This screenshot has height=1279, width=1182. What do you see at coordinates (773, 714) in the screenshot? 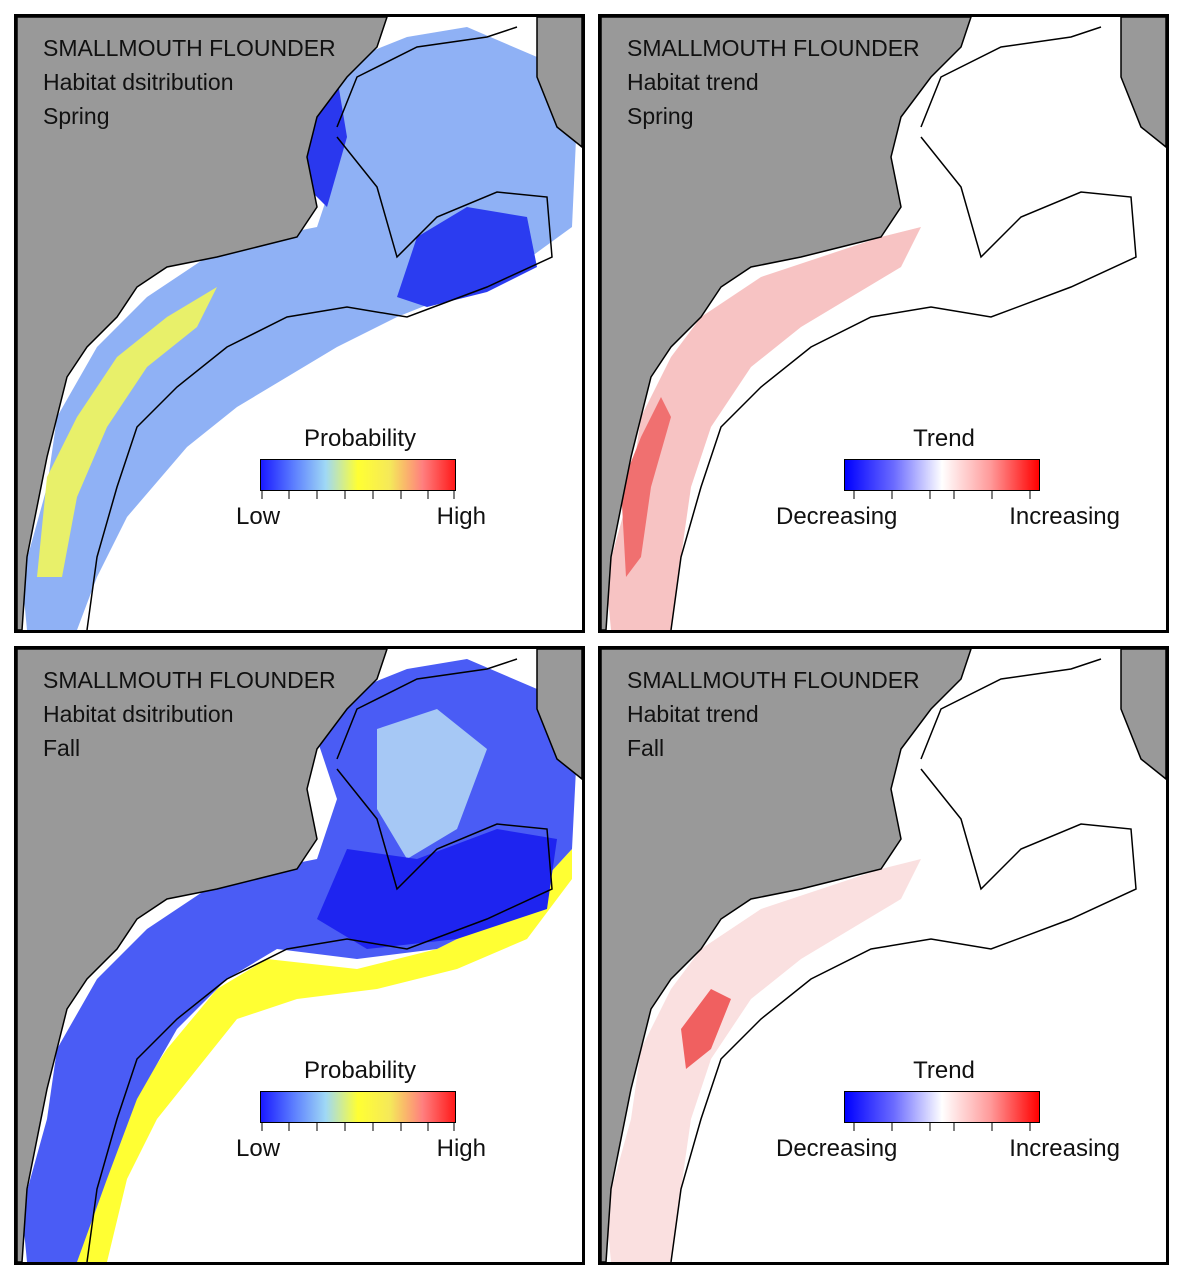
I see `panel-title: SMALLMOUTH FLOUNDER Habitat trend Fall` at bounding box center [773, 714].